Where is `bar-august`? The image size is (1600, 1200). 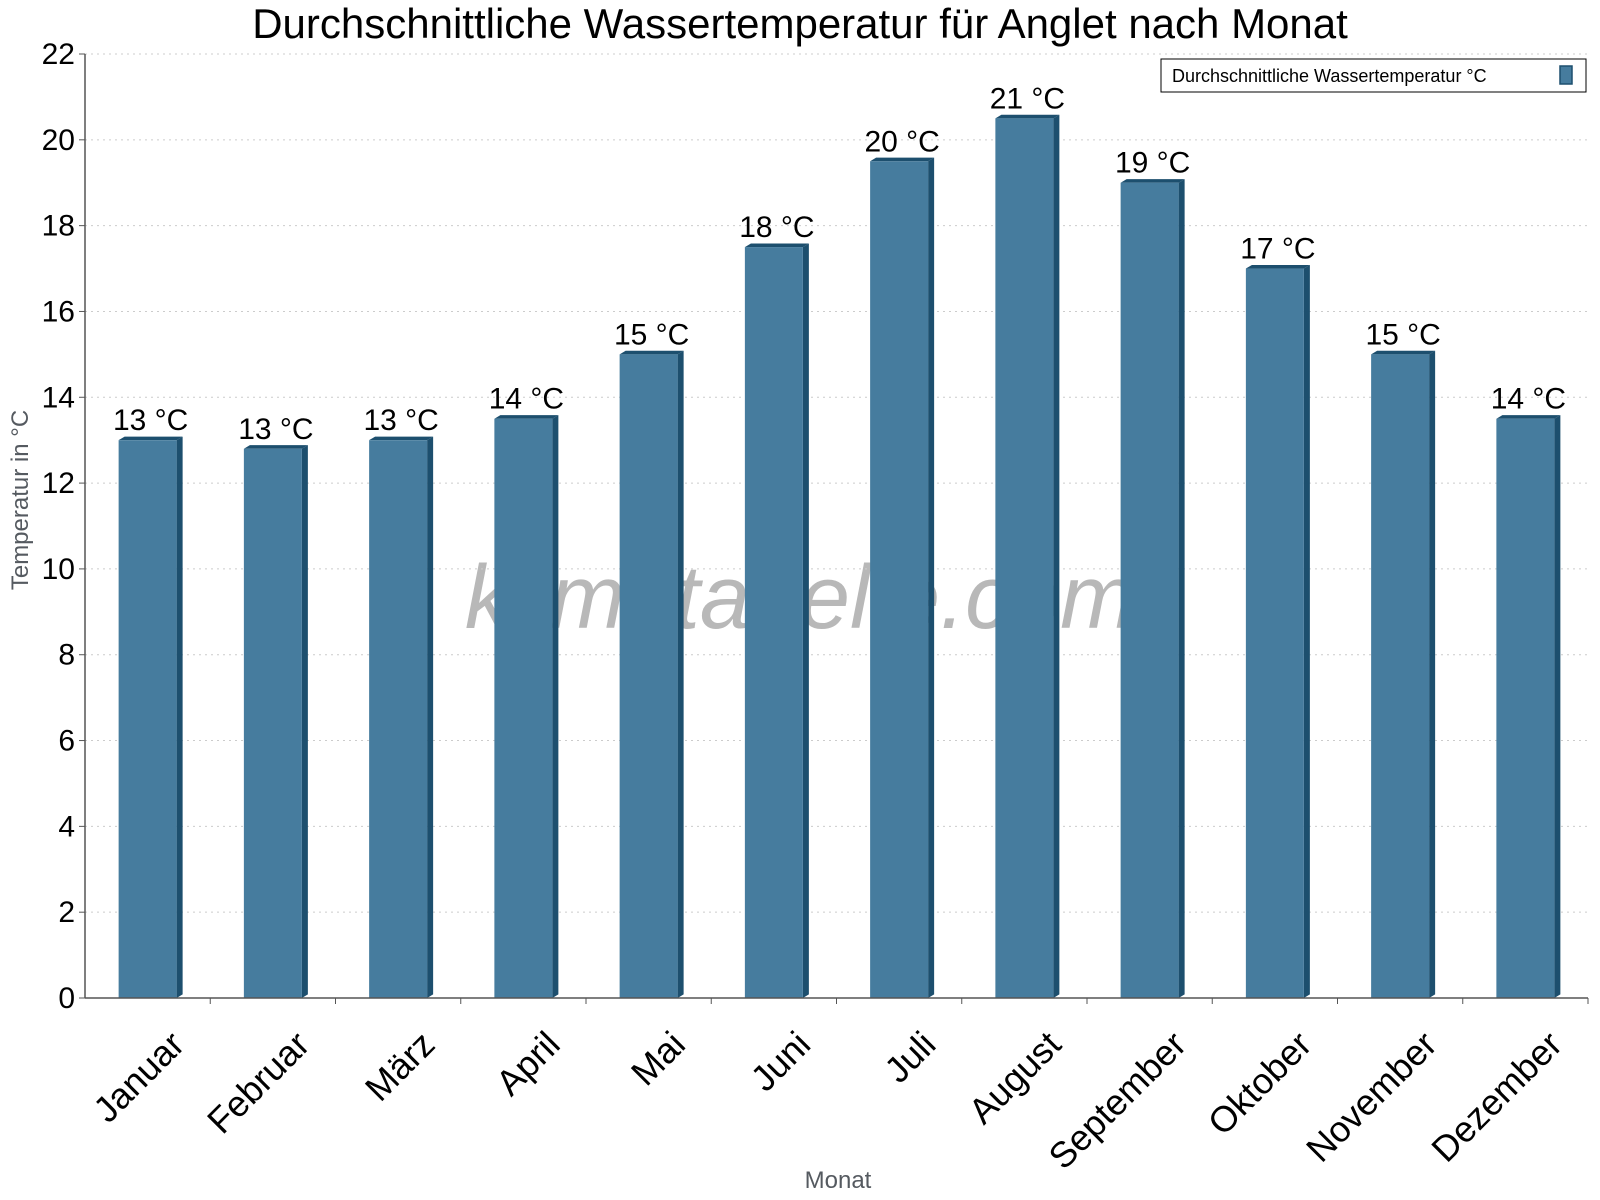
bar-august is located at coordinates (1027, 556).